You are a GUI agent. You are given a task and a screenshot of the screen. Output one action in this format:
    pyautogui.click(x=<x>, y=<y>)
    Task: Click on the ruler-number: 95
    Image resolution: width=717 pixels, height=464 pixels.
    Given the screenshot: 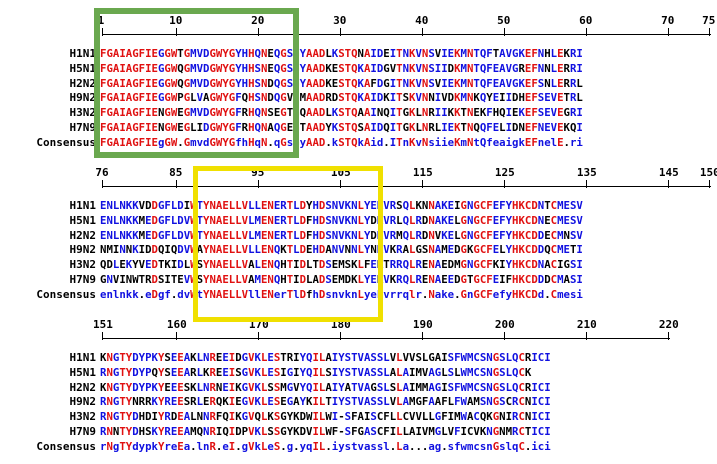 What is the action you would take?
    pyautogui.click(x=258, y=172)
    